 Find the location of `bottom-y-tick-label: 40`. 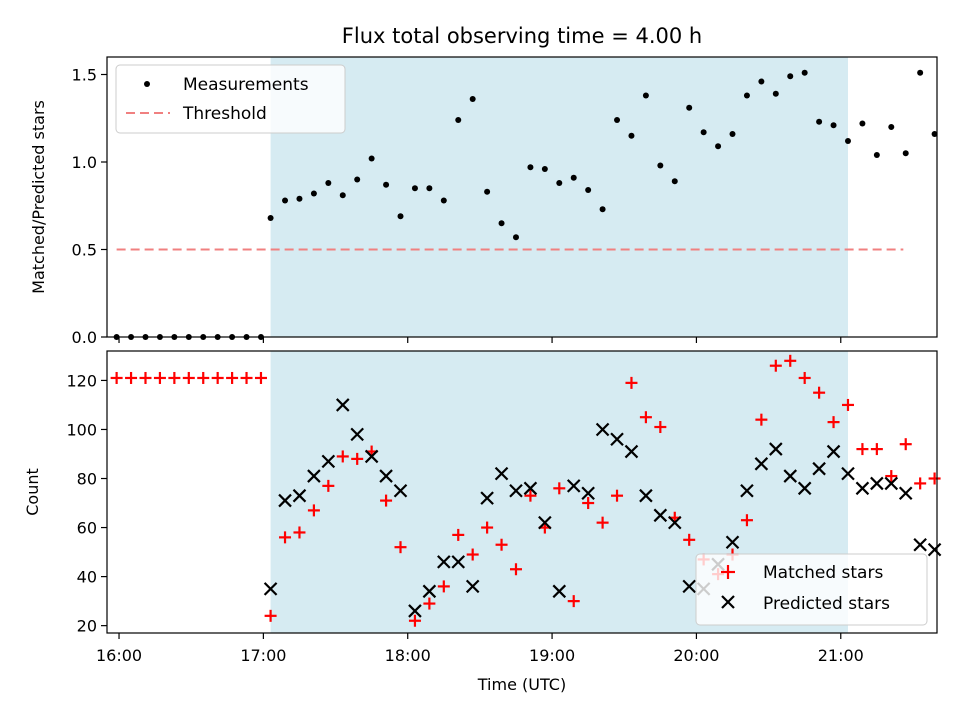

bottom-y-tick-label: 40 is located at coordinates (87, 577).